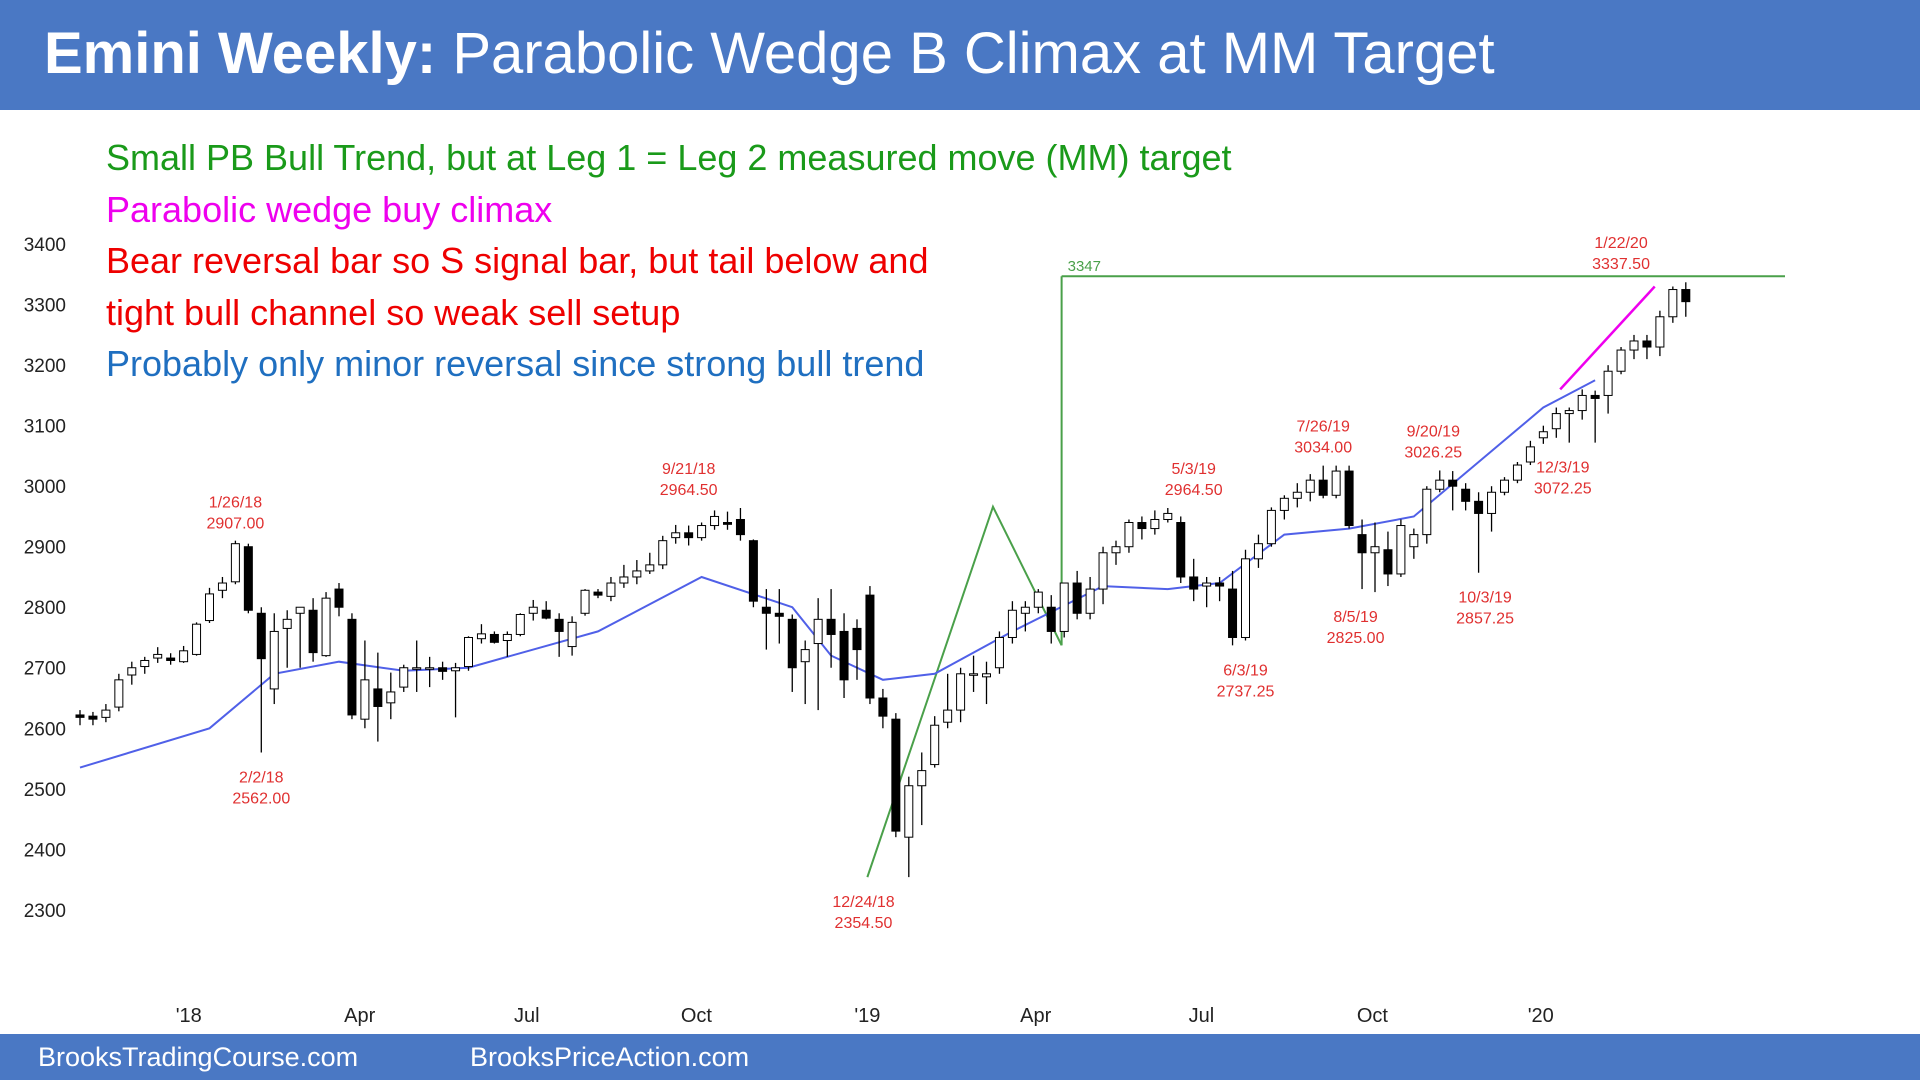 The height and width of the screenshot is (1080, 1920). What do you see at coordinates (610, 1057) in the screenshot?
I see `footer-link-brookspriceaction: BrooksPriceAction.com` at bounding box center [610, 1057].